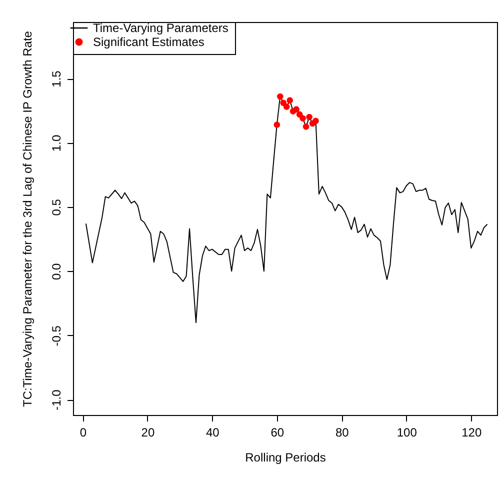 Image resolution: width=500 pixels, height=485 pixels. Describe the element at coordinates (407, 433) in the screenshot. I see `x-tick-label: 100` at that location.